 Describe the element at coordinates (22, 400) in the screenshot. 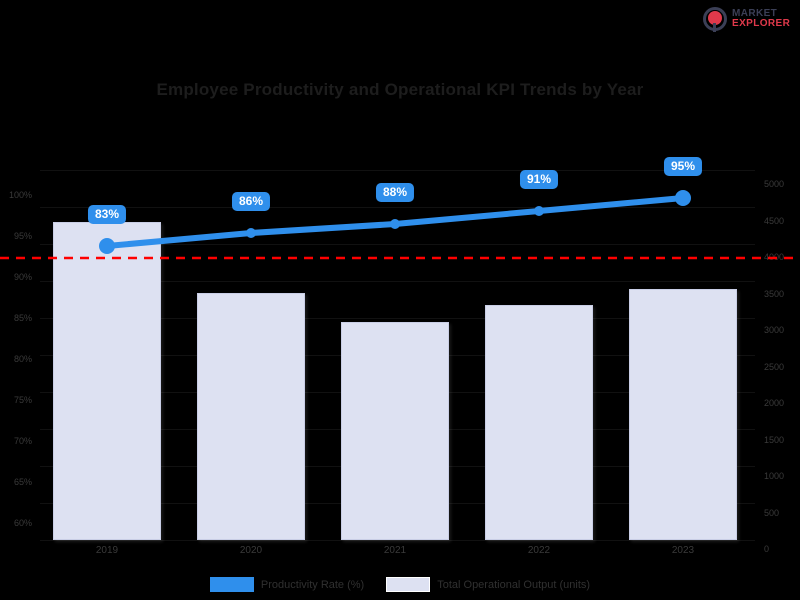

I see `left-axis-tick: 75%` at that location.